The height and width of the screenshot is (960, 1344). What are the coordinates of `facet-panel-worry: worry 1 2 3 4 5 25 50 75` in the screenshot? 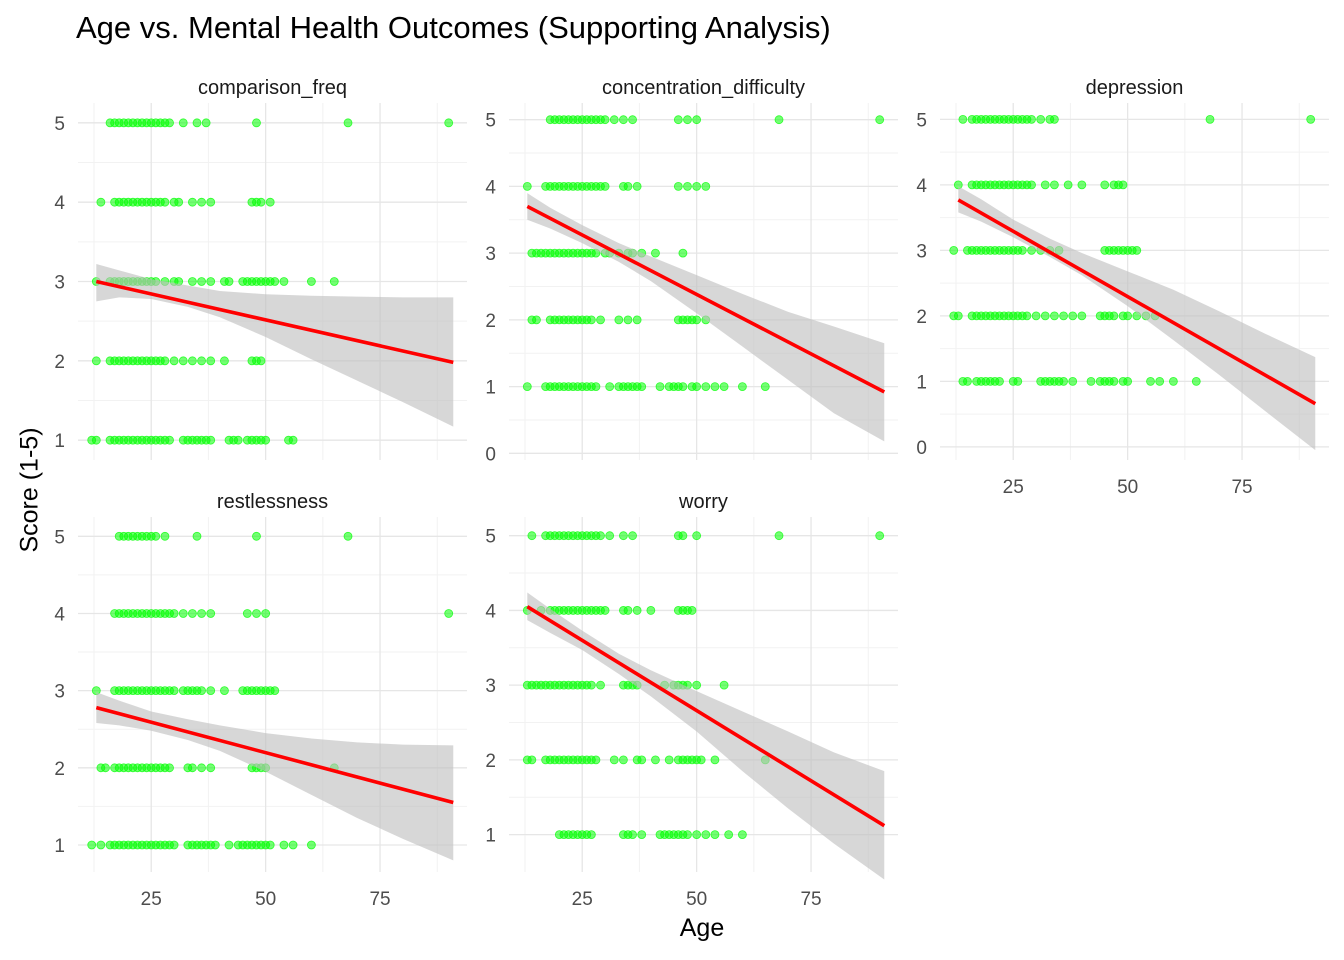 It's located at (691, 700).